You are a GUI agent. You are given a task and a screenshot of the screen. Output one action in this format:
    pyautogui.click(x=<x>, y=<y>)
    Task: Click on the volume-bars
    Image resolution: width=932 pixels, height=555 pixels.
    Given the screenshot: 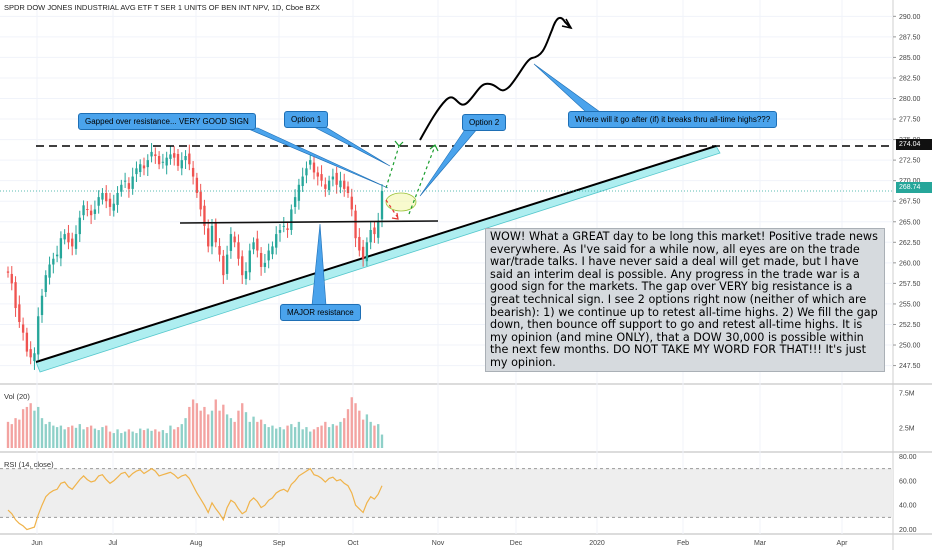 What is the action you would take?
    pyautogui.click(x=195, y=422)
    